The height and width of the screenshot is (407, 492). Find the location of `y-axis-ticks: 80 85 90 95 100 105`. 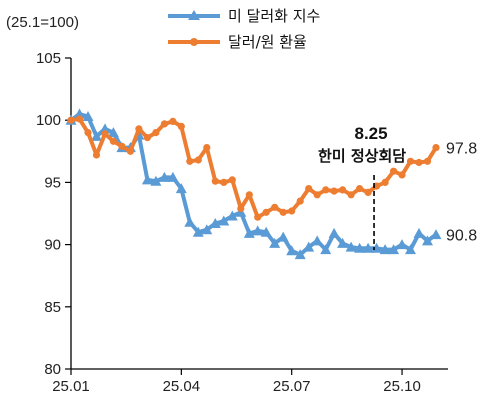

y-axis-ticks: 80 85 90 95 100 105 is located at coordinates (53, 214).